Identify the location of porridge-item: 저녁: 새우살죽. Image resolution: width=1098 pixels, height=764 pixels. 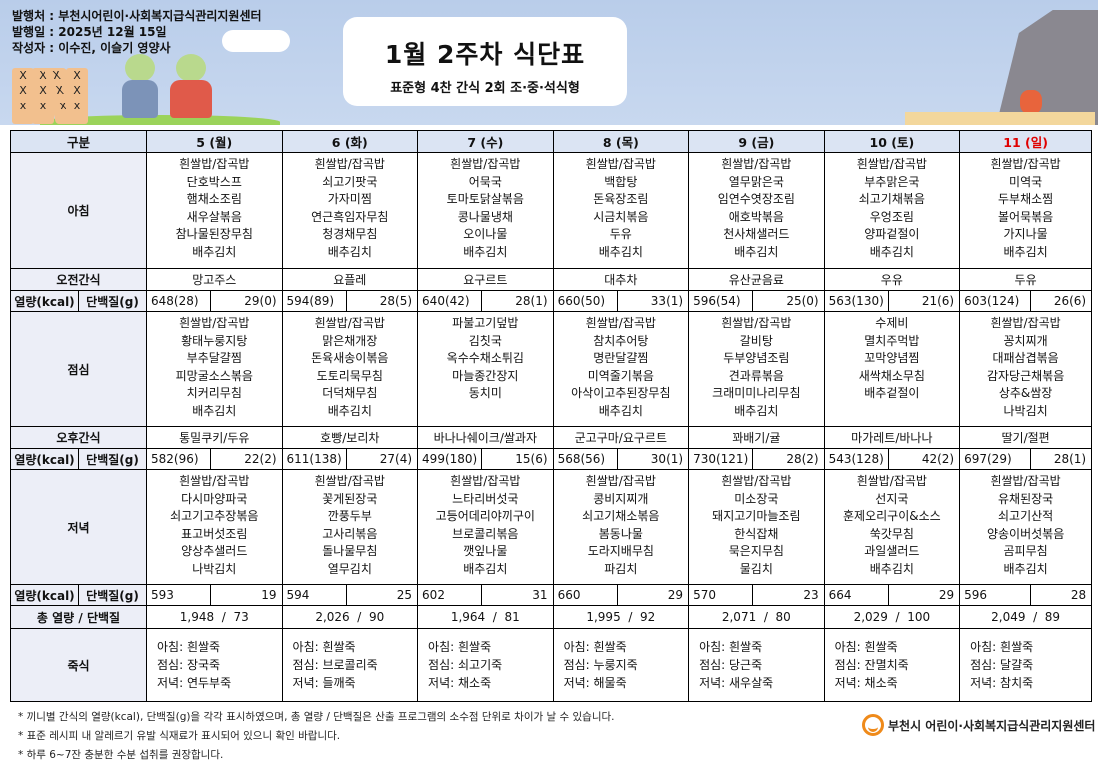
(736, 683).